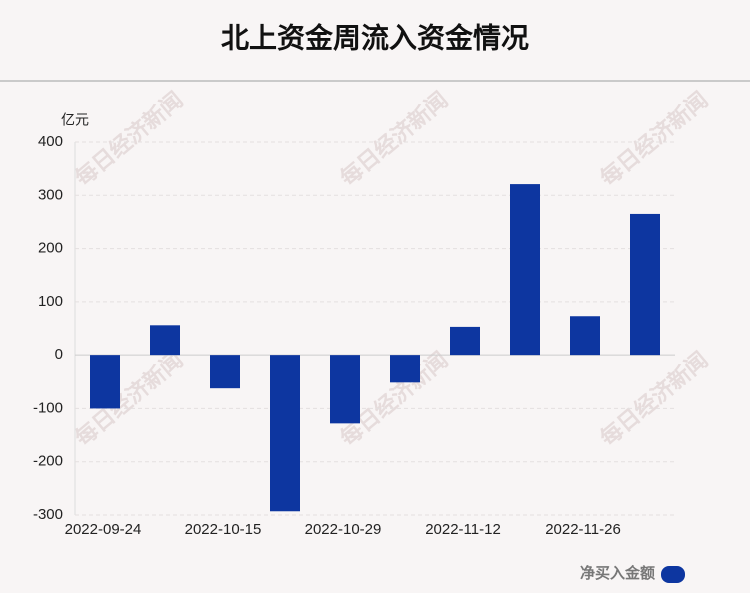 This screenshot has height=593, width=750. What do you see at coordinates (48, 407) in the screenshot?
I see `y-tick-label: -100` at bounding box center [48, 407].